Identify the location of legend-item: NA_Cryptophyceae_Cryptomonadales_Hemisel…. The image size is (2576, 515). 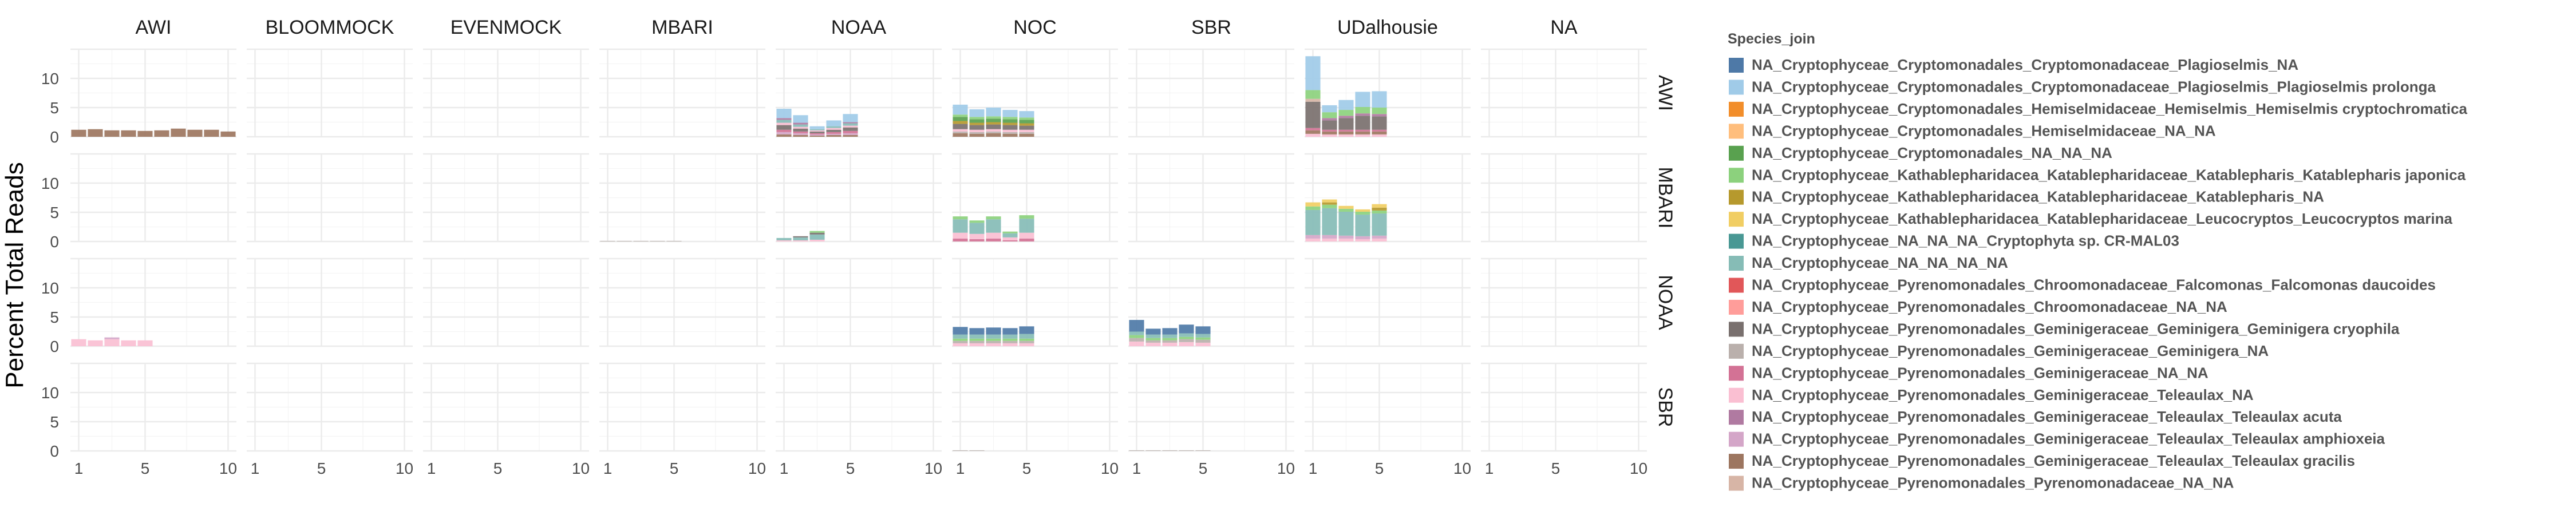
(2098, 108).